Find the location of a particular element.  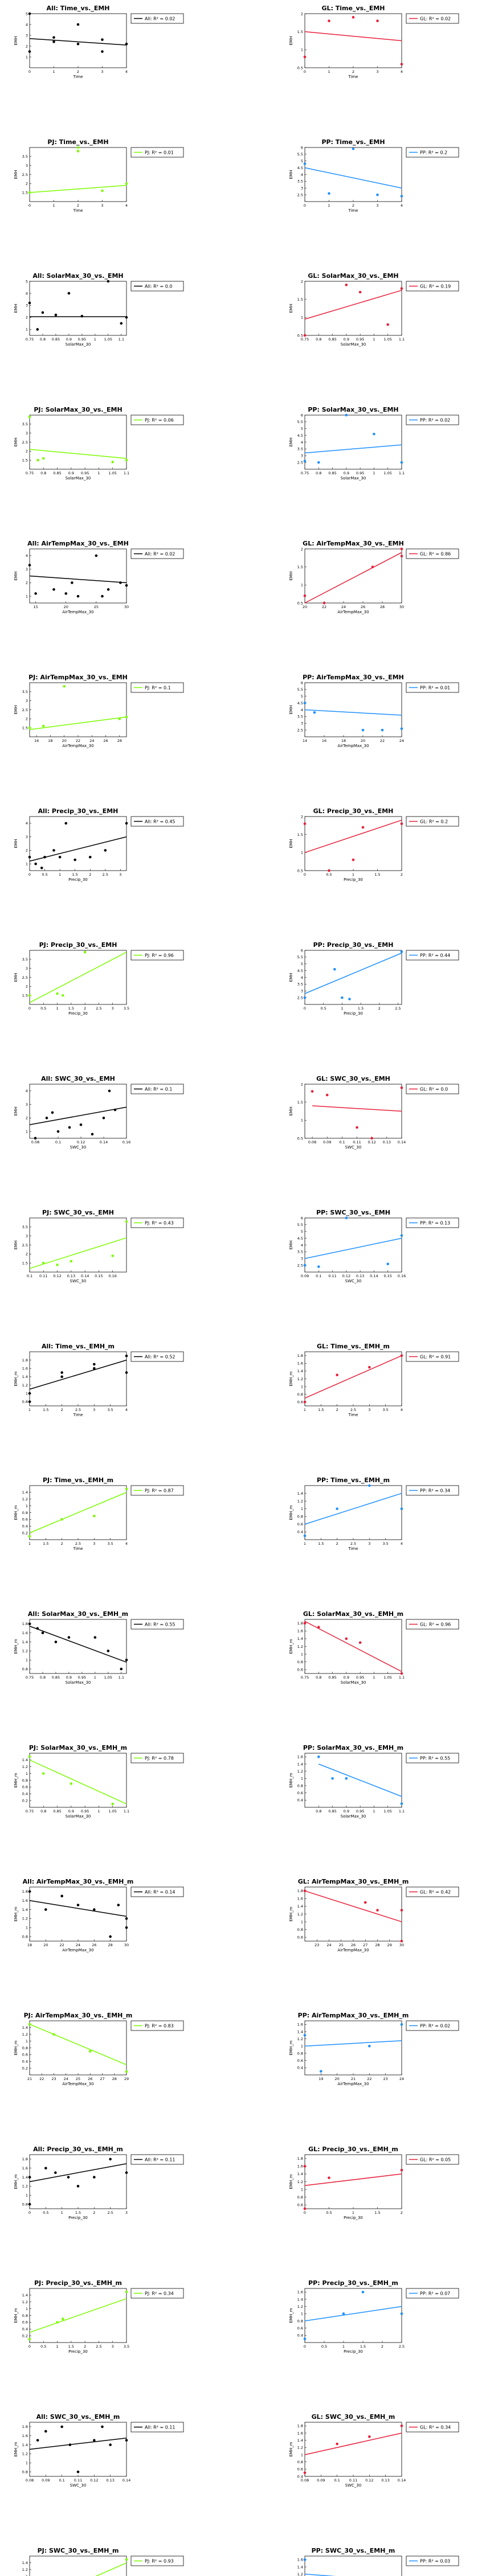

x-tick-label: 1.1 is located at coordinates (126, 1811).